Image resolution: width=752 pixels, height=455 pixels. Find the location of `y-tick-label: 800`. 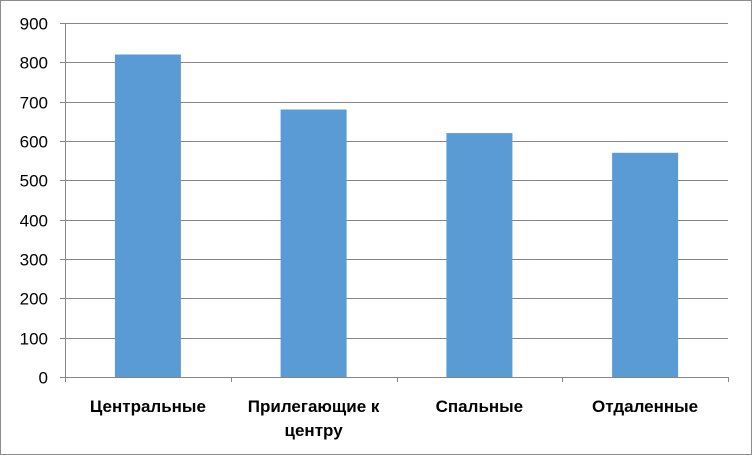

y-tick-label: 800 is located at coordinates (34, 63).